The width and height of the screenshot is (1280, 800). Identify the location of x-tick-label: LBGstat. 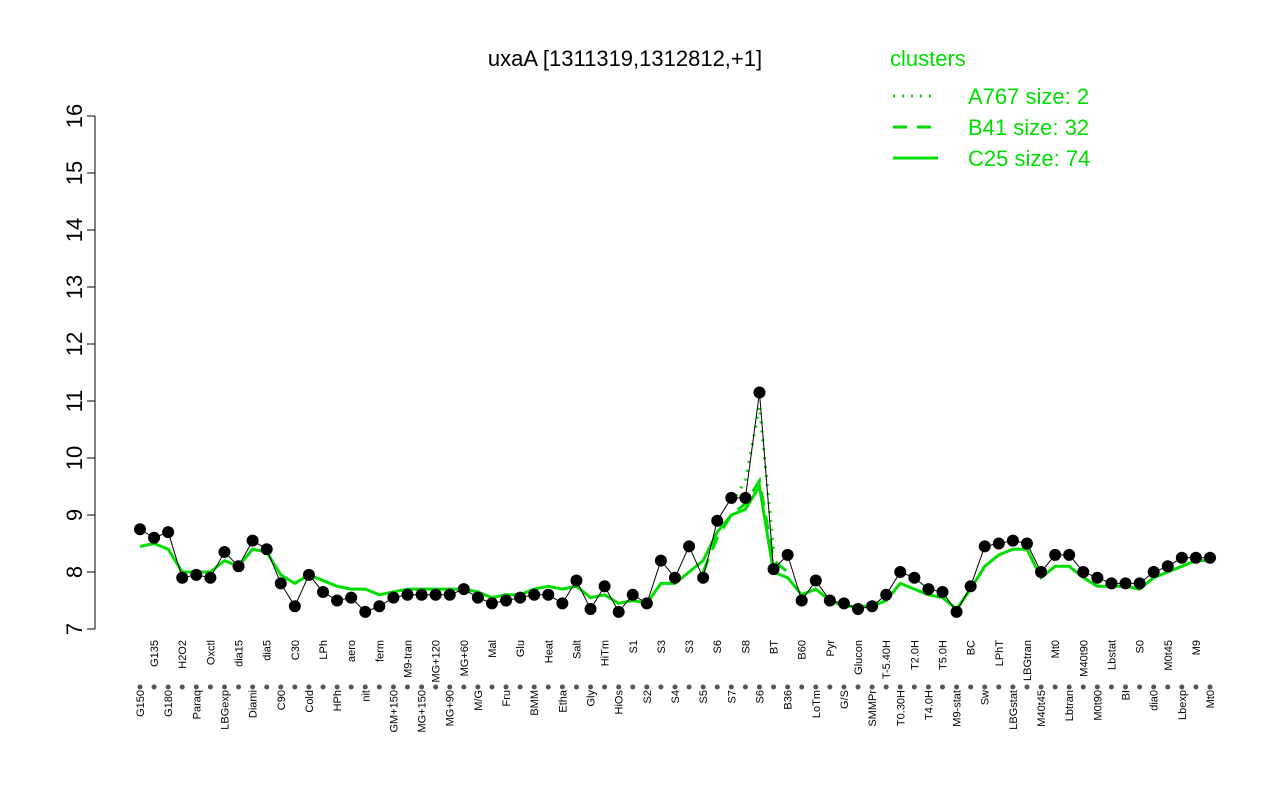
(1014, 710).